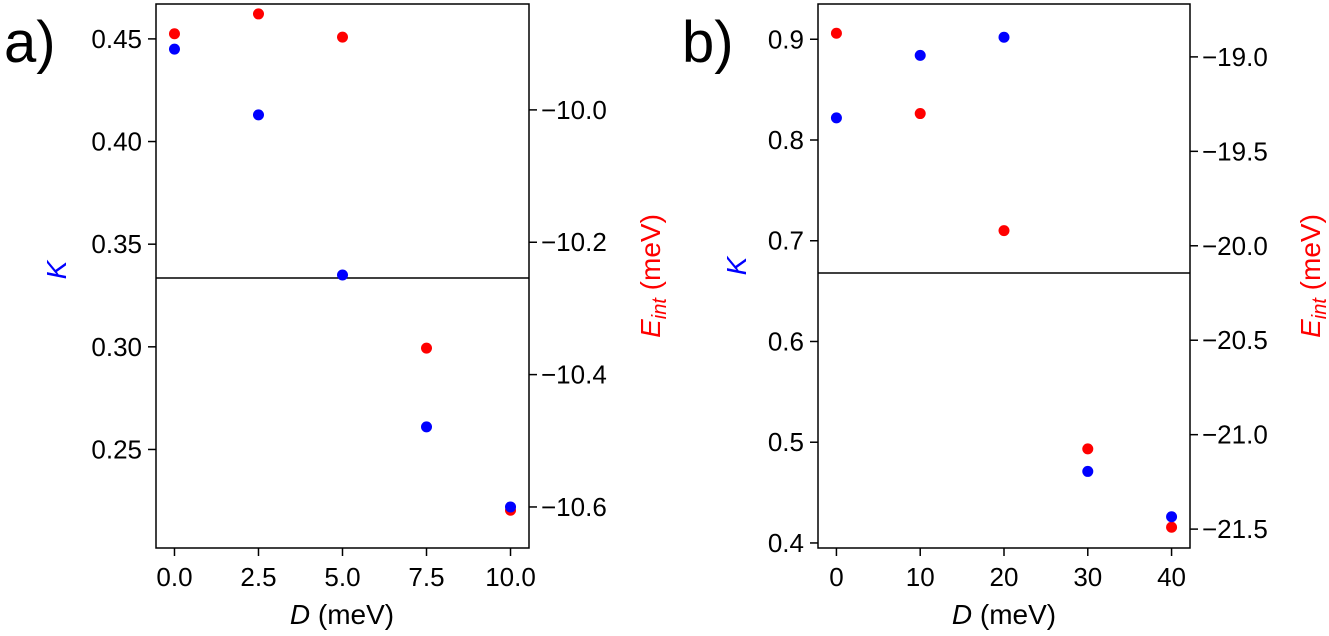  I want to click on panel-b-x-tick-label: 30, so click(1087, 577).